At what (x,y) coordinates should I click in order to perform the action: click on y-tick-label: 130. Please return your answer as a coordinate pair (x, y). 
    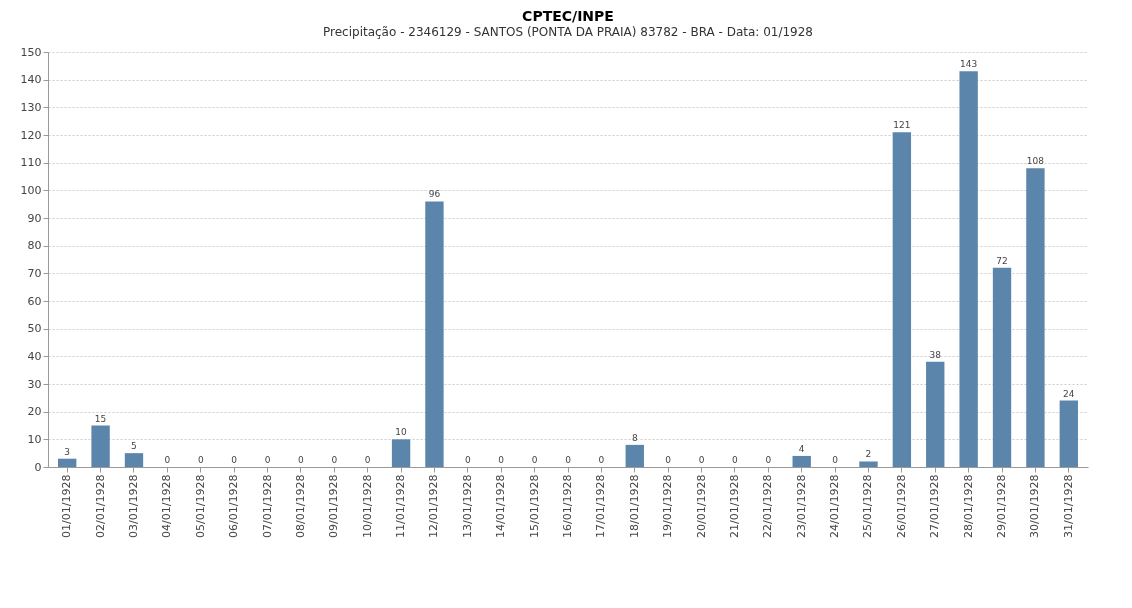
    Looking at the image, I should click on (31, 107).